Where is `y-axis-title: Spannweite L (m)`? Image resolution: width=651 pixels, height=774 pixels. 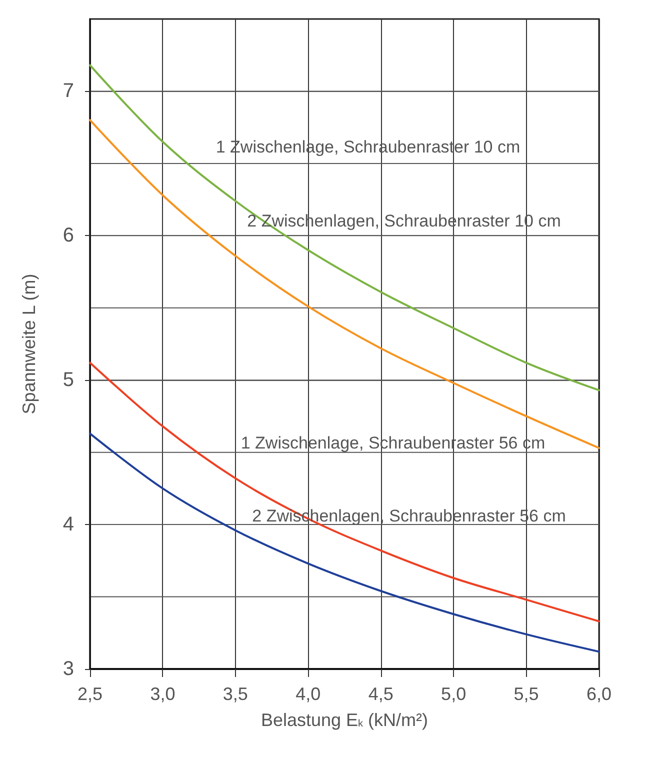 y-axis-title: Spannweite L (m) is located at coordinates (29, 344).